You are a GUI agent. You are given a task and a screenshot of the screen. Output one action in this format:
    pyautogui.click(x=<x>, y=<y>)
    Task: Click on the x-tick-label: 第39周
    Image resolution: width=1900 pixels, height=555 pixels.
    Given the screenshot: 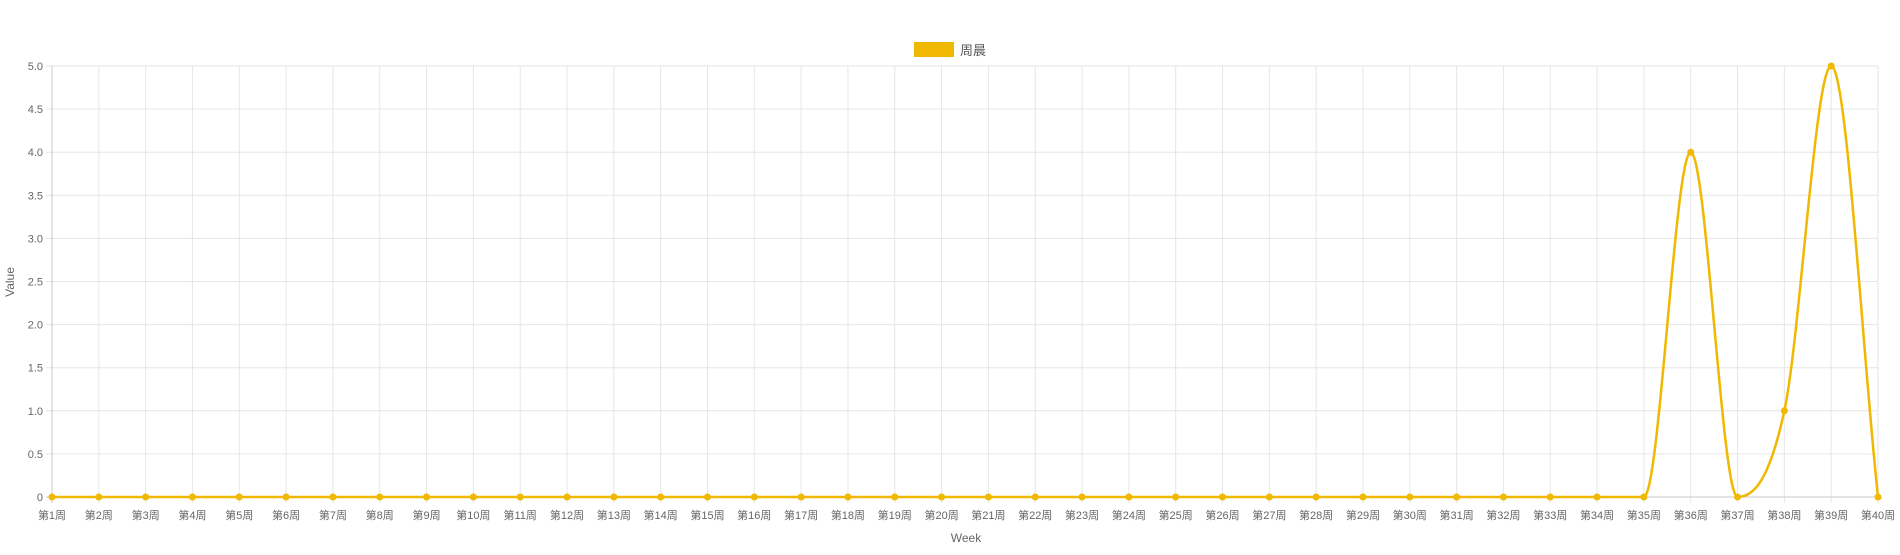 What is the action you would take?
    pyautogui.click(x=1831, y=515)
    